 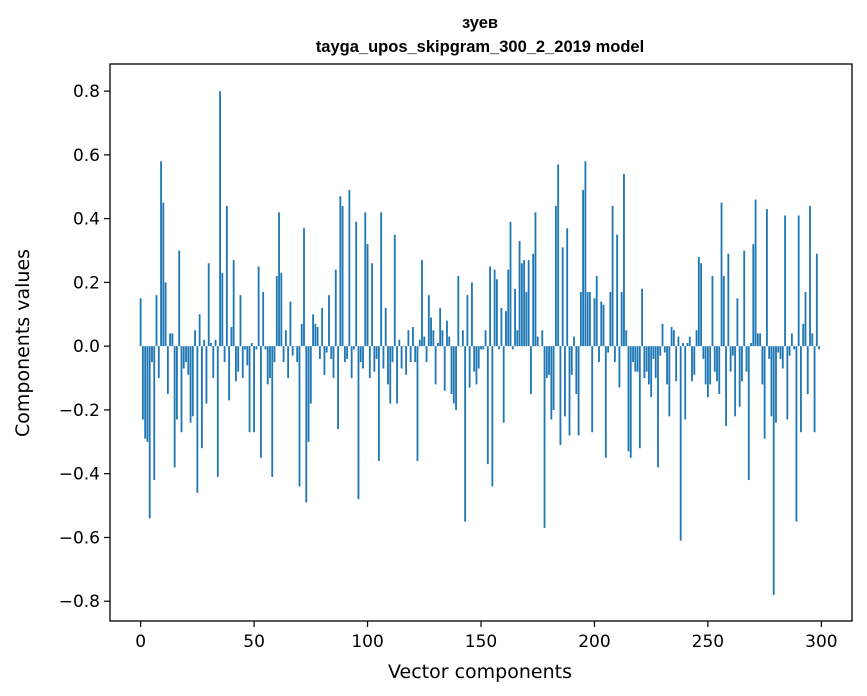 What do you see at coordinates (594, 642) in the screenshot?
I see `x-tick-label: 200` at bounding box center [594, 642].